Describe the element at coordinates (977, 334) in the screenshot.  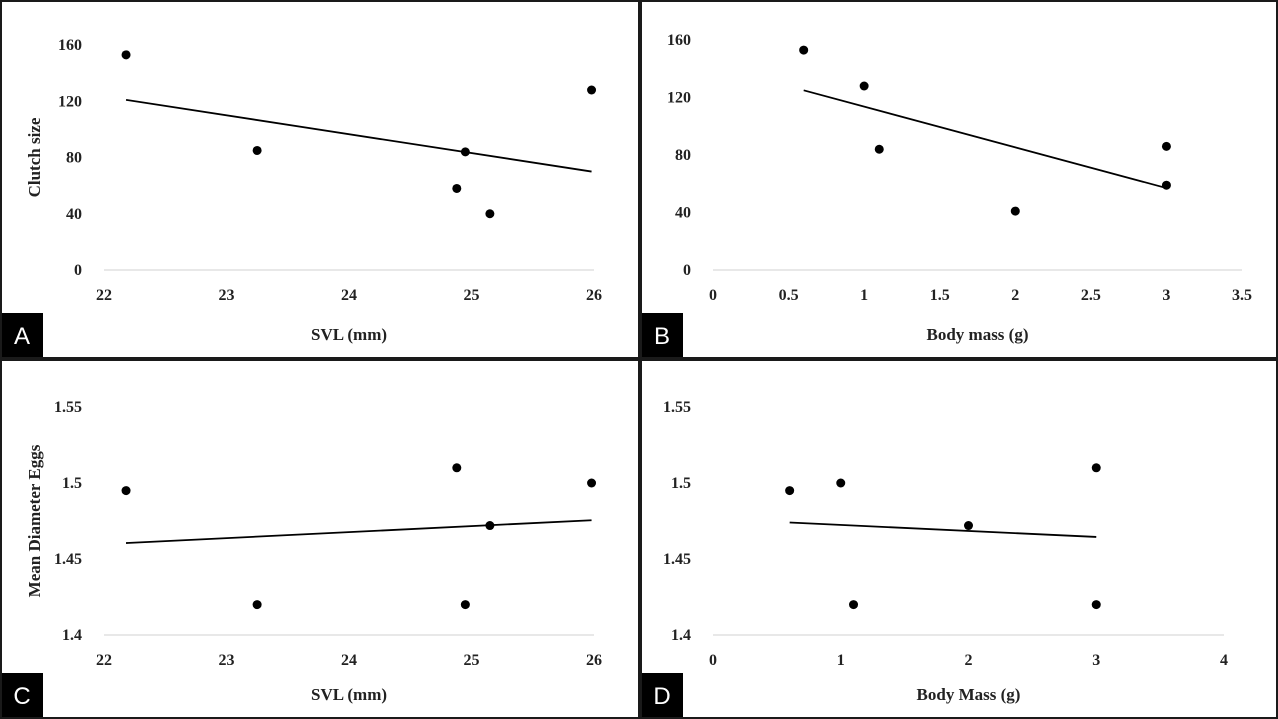
I see `x-axis-title: Body mass (g)` at that location.